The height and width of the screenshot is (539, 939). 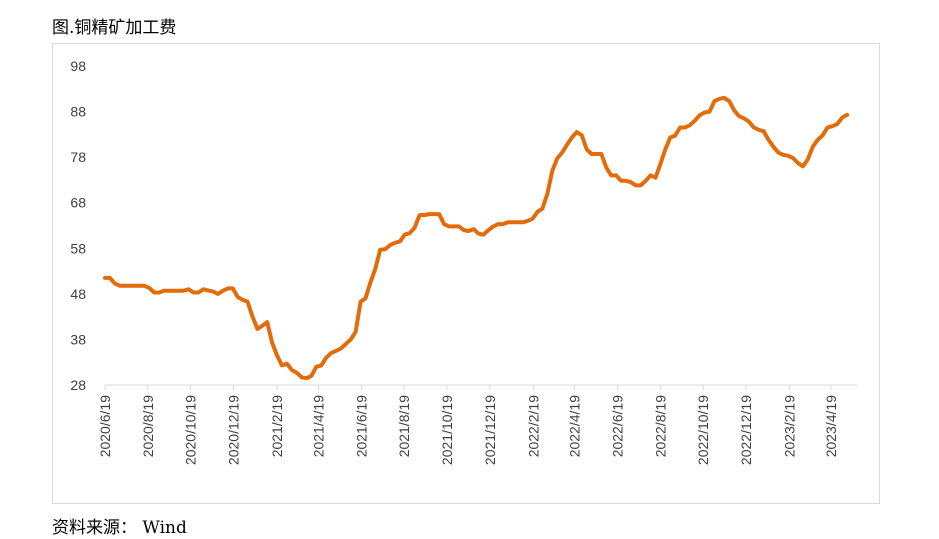 What do you see at coordinates (447, 430) in the screenshot?
I see `x-tick-label: 2021/10/19` at bounding box center [447, 430].